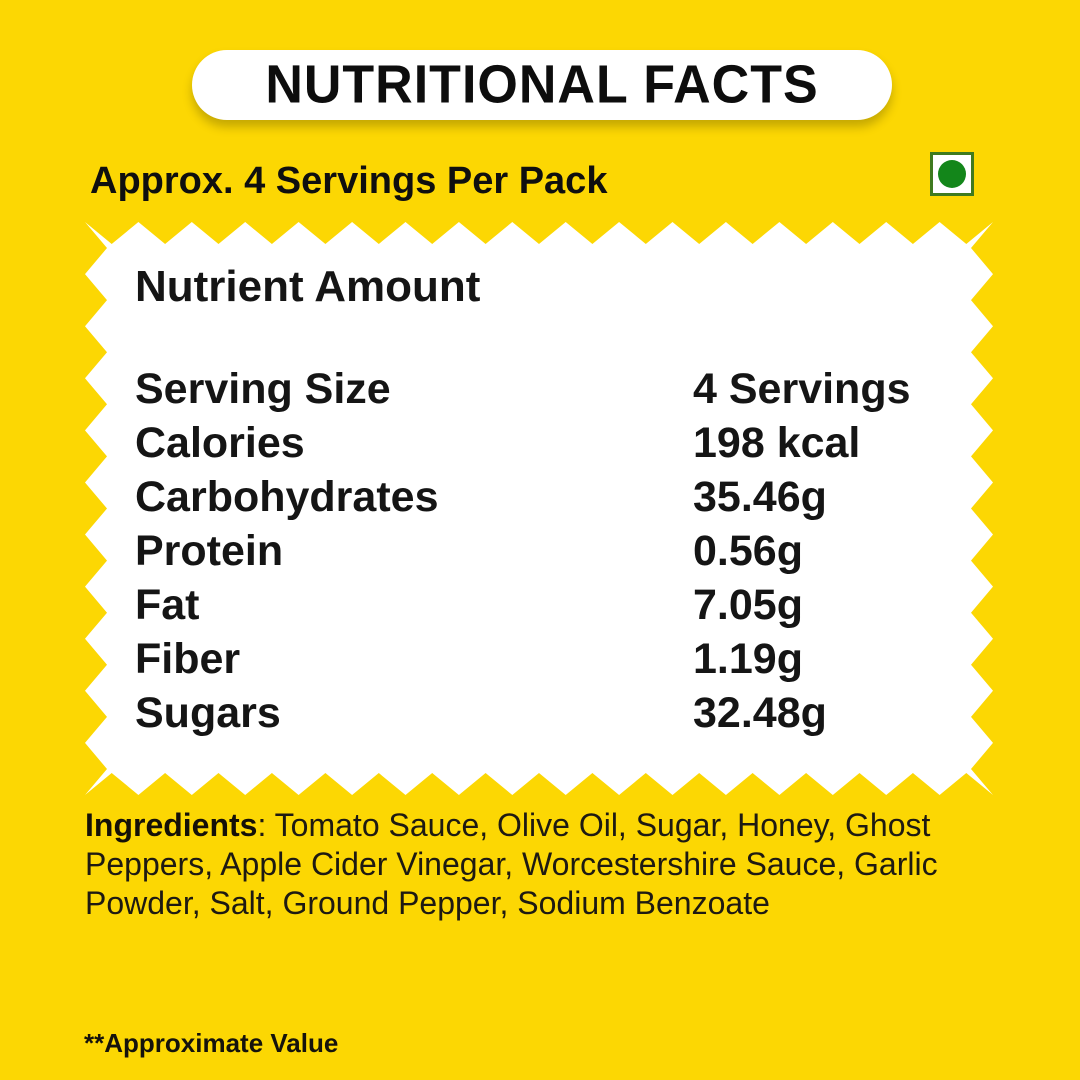 The width and height of the screenshot is (1080, 1080). Describe the element at coordinates (167, 605) in the screenshot. I see `nutrient-name: Fat` at that location.